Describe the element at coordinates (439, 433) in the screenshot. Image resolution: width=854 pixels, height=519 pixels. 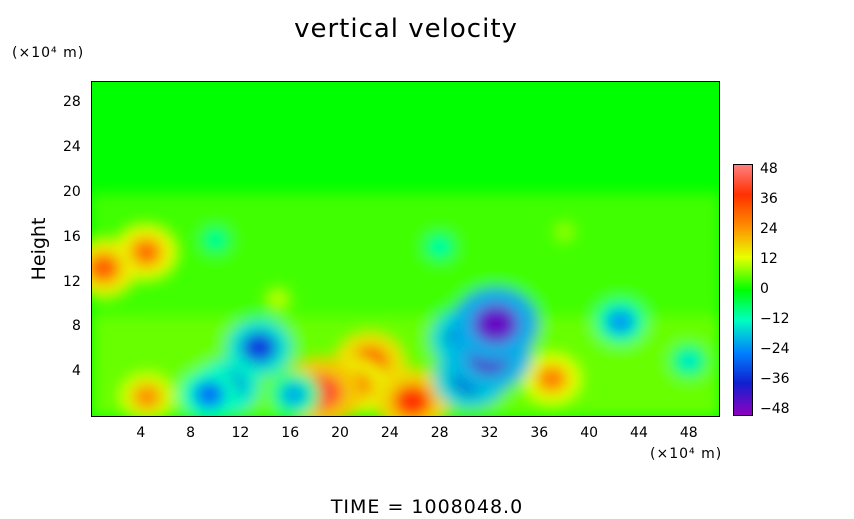
I see `x-tick-label: 28` at that location.